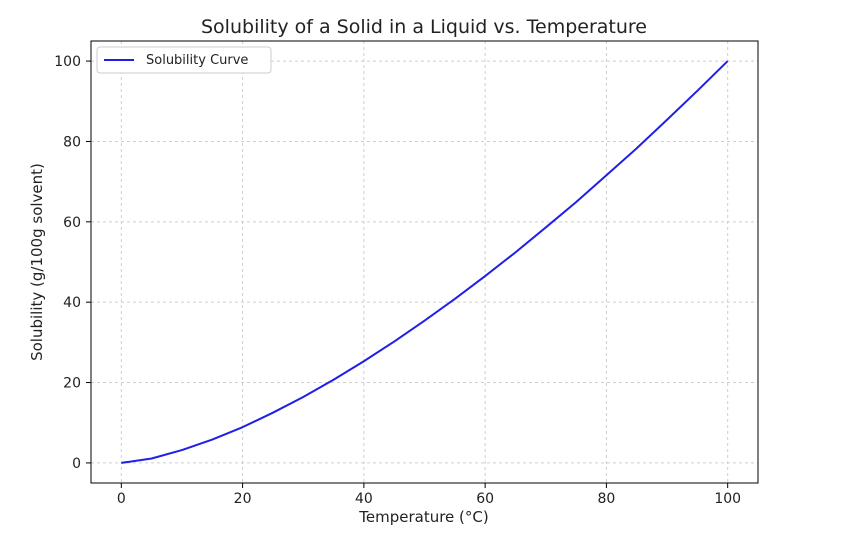  Describe the element at coordinates (72, 142) in the screenshot. I see `y-tick-label: 80` at that location.